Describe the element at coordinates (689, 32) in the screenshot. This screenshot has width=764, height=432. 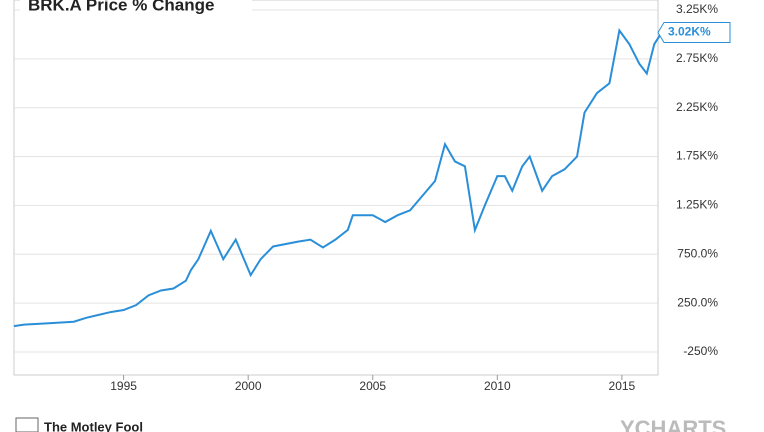
I see `last-value-label: 3.02K%` at that location.